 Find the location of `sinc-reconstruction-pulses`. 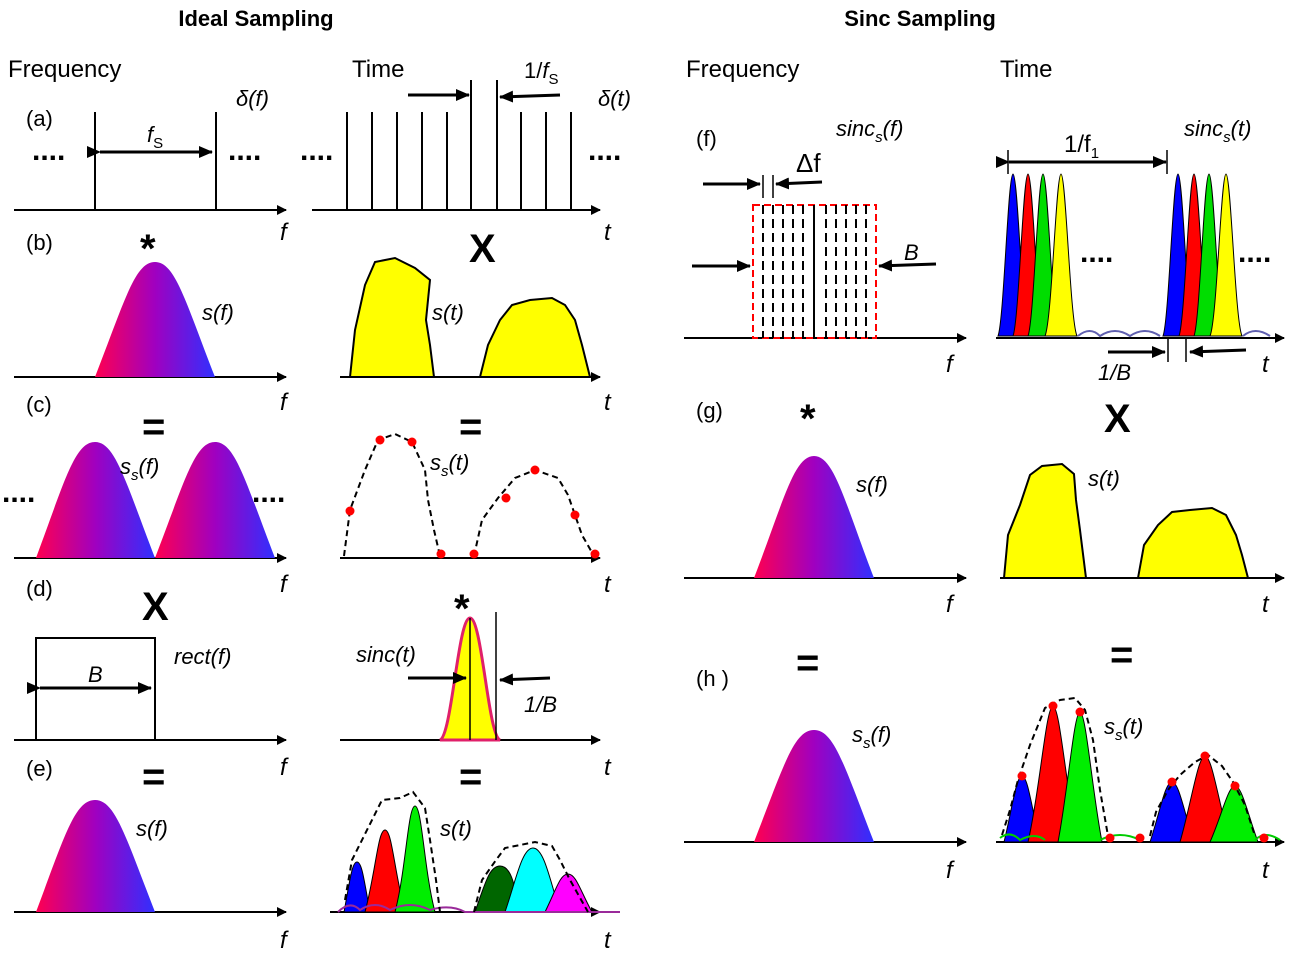

sinc-reconstruction-pulses is located at coordinates (1131, 774).